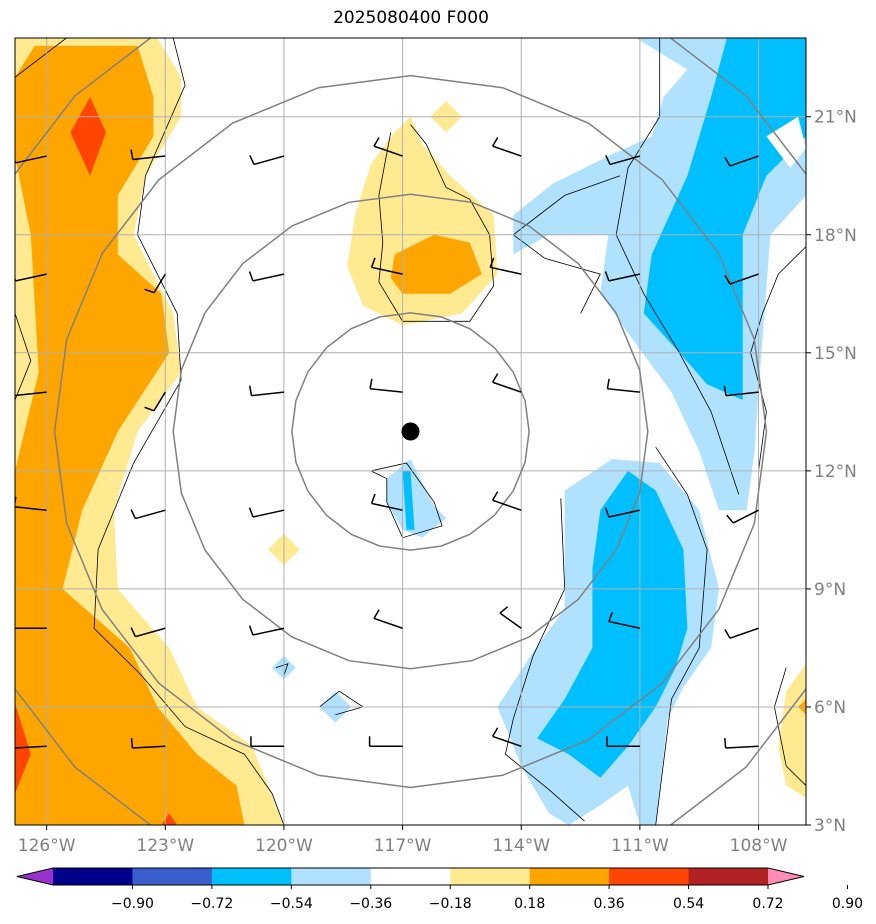 The image size is (876, 924). Describe the element at coordinates (830, 826) in the screenshot. I see `lat-tick-label: 3°N` at that location.